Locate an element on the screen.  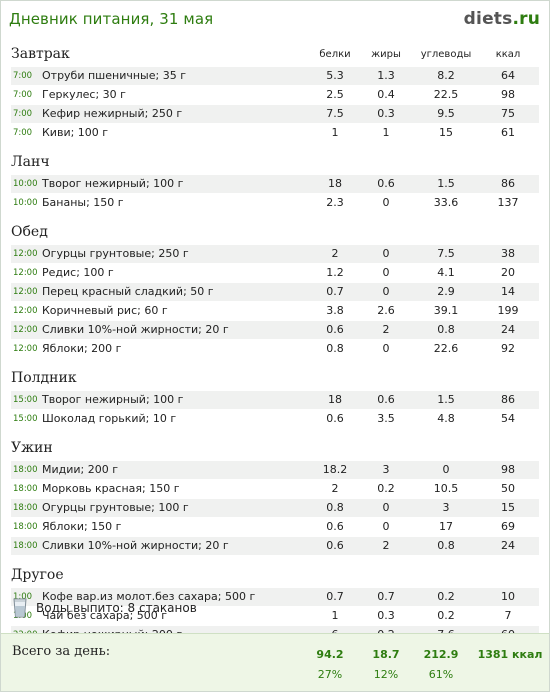
glass-icon is located at coordinates (20, 608).